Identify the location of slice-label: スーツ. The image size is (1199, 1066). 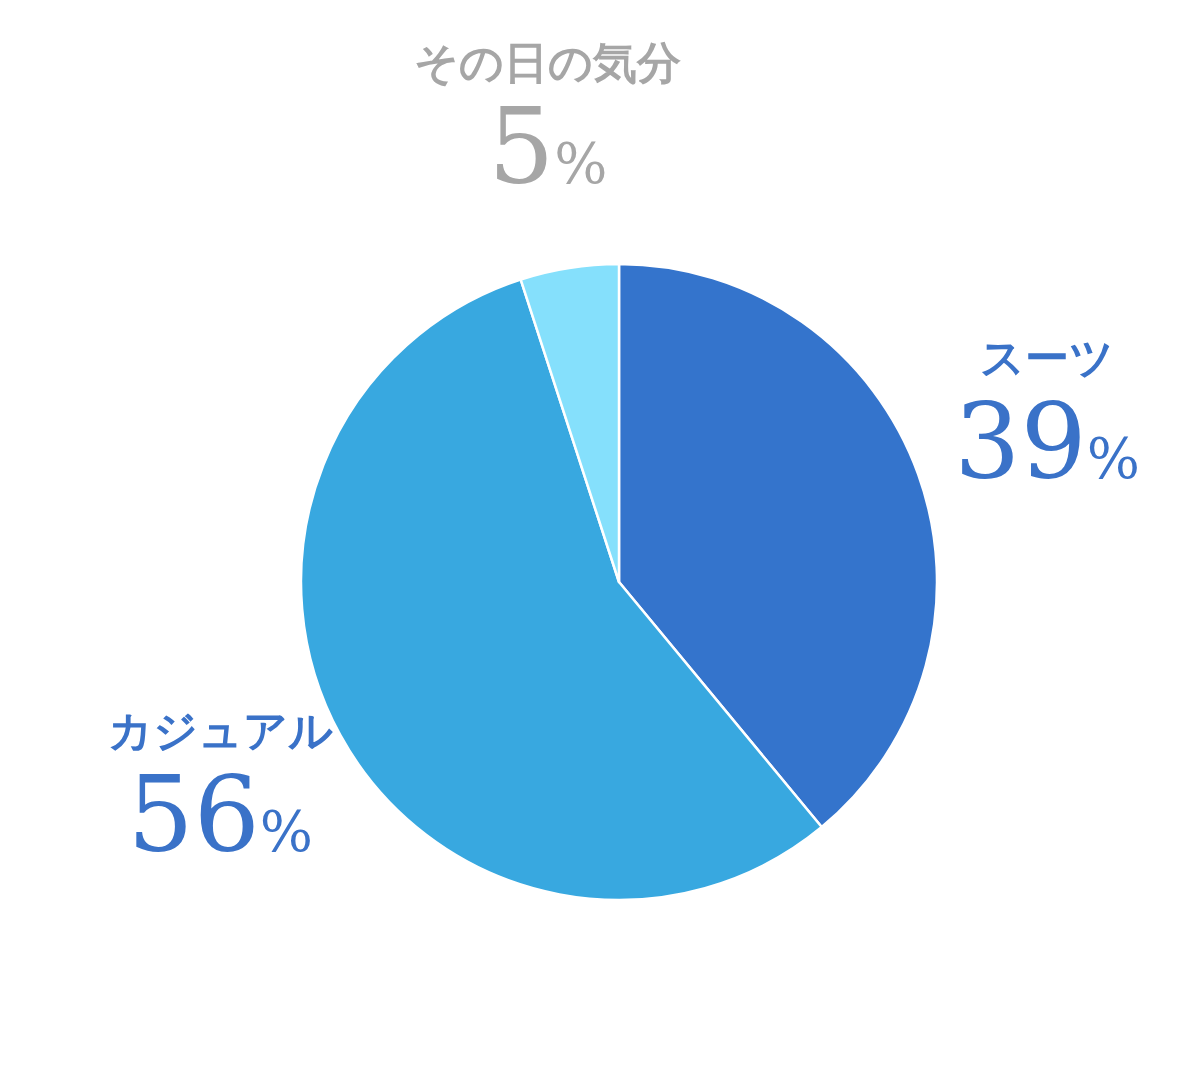
(1047, 357).